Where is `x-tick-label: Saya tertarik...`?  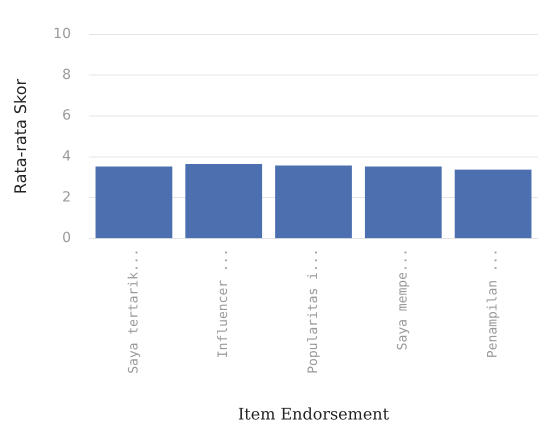
x-tick-label: Saya tertarik... is located at coordinates (134, 311).